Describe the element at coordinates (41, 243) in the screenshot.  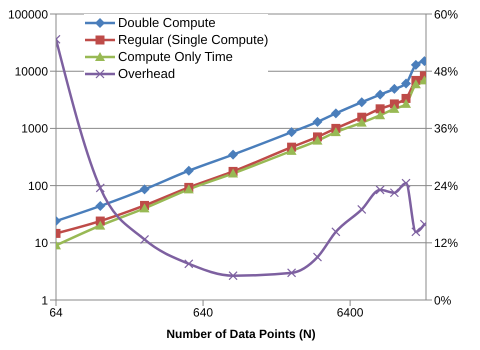
I see `y-tick-label: 10` at that location.